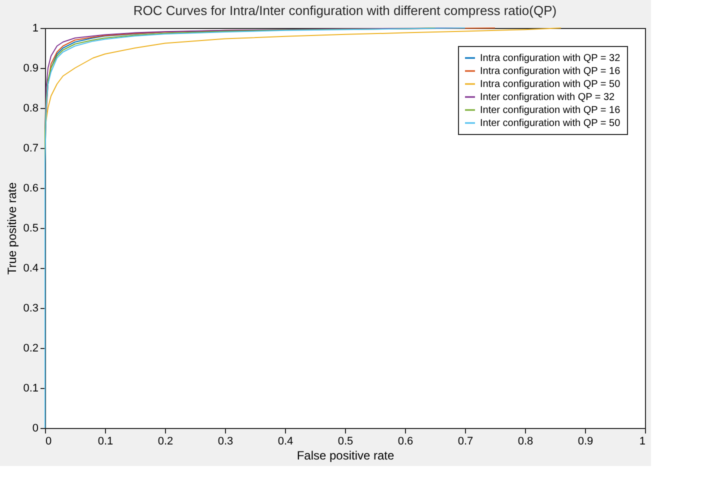  Describe the element at coordinates (345, 455) in the screenshot. I see `x-axis-title: False positive rate` at that location.